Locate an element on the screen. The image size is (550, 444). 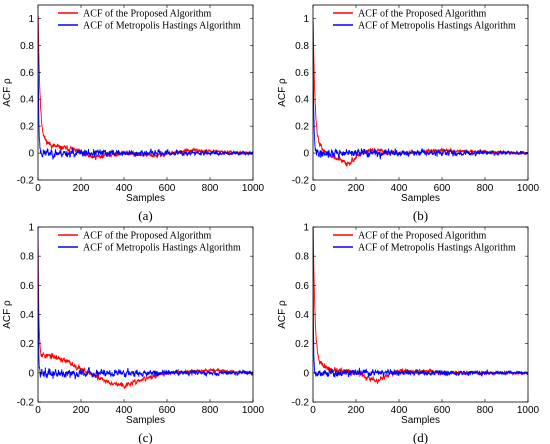
subfigure-caption: (b) is located at coordinates (420, 215).